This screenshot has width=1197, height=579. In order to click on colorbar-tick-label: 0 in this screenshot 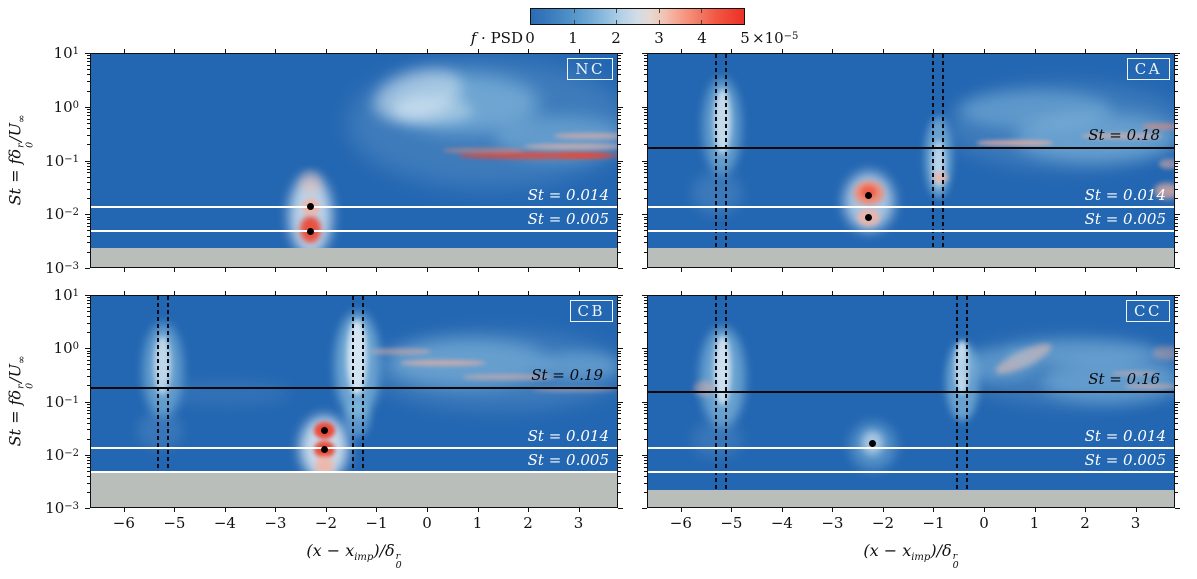, I will do `click(530, 38)`.